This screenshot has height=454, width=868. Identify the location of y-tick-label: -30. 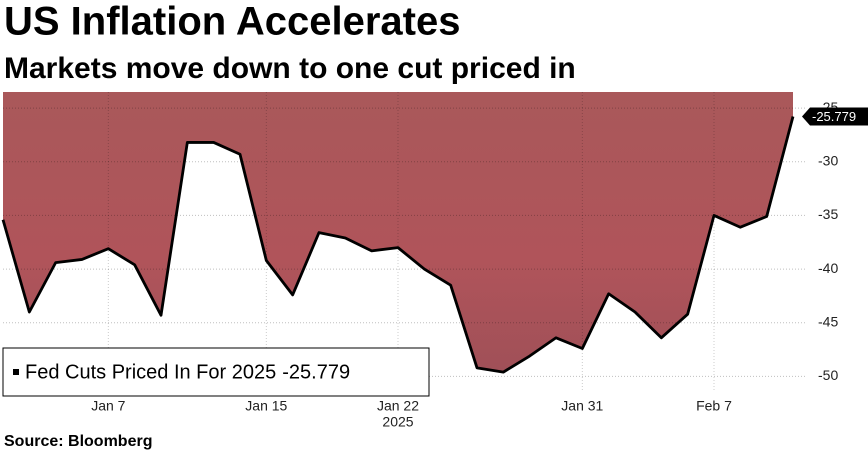
(828, 160).